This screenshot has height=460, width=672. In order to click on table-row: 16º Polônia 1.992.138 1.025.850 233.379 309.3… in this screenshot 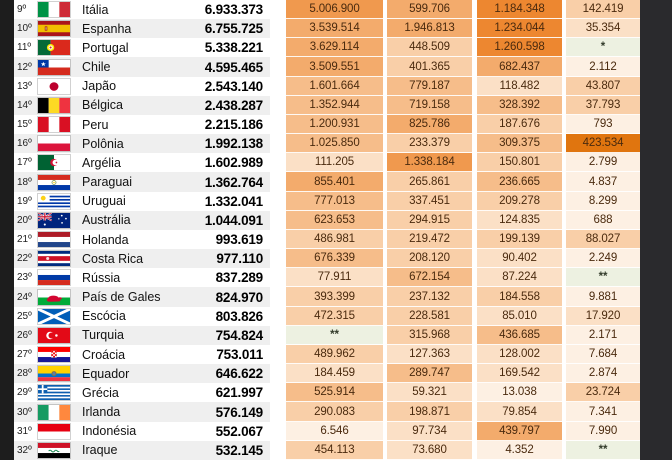, I will do `click(327, 144)`.